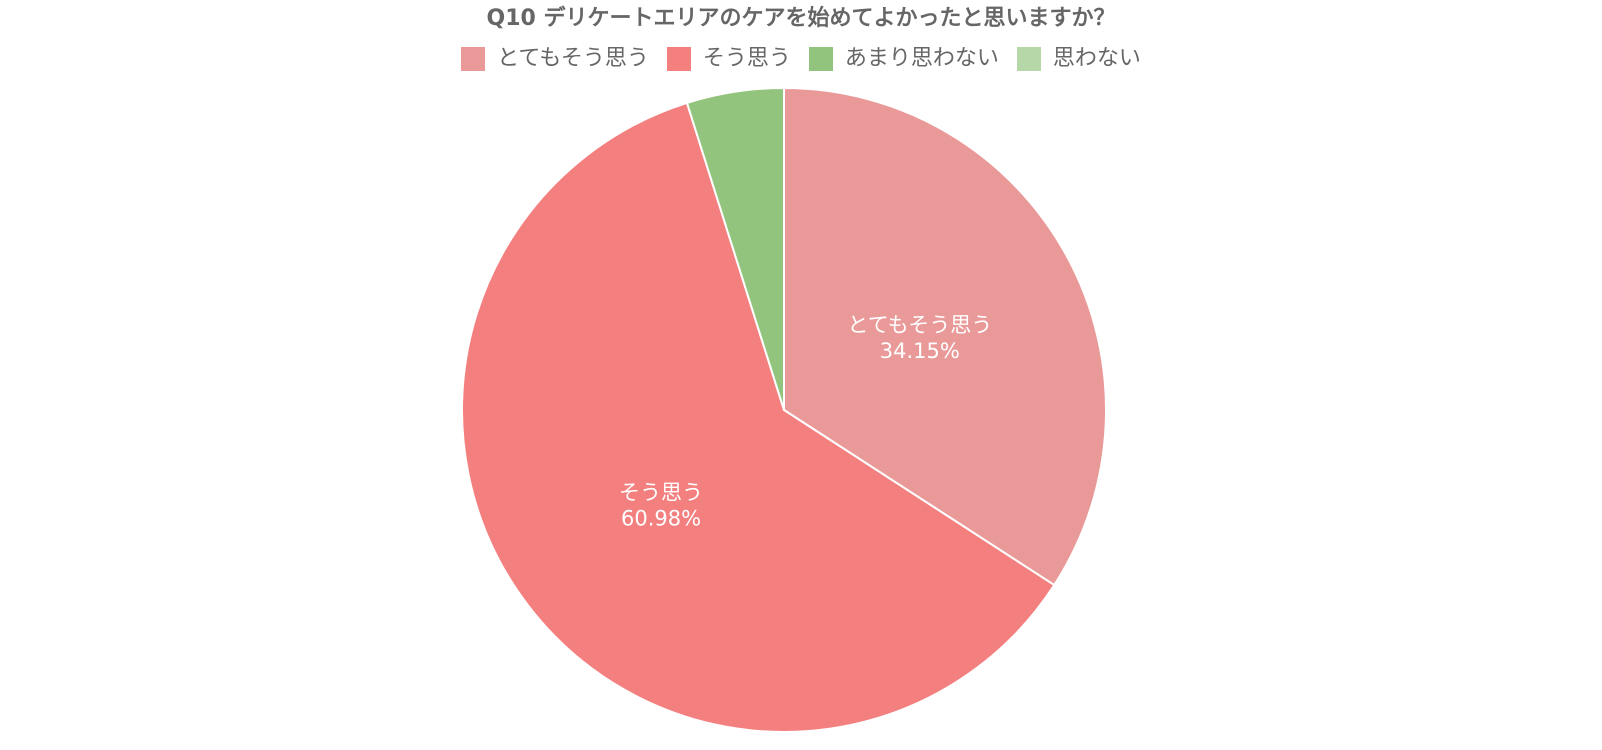  I want to click on legend-item-agree: そう思う, so click(728, 59).